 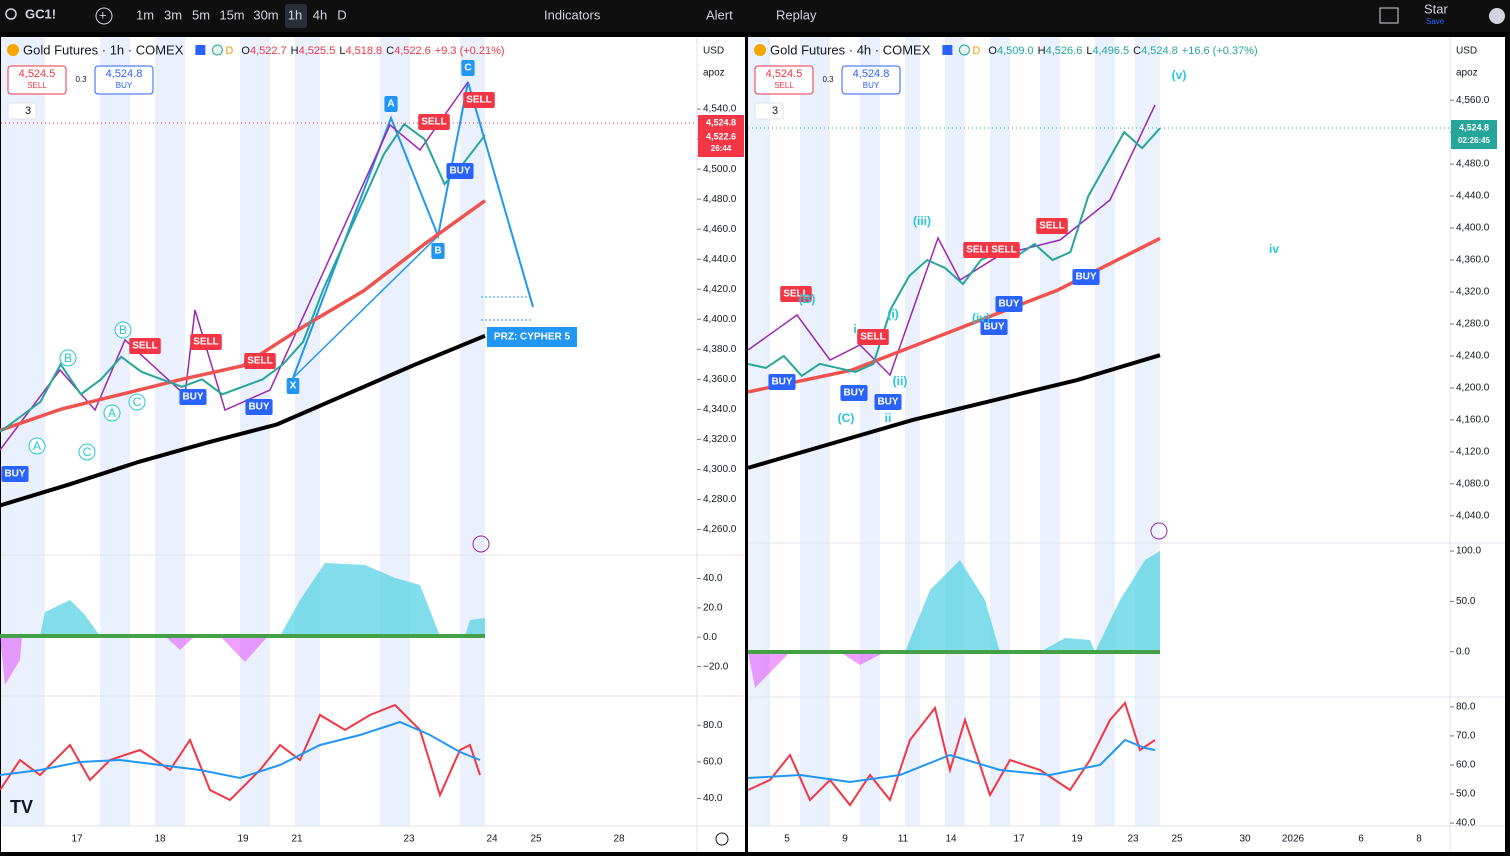 What do you see at coordinates (231, 14) in the screenshot?
I see `interval: 15m` at bounding box center [231, 14].